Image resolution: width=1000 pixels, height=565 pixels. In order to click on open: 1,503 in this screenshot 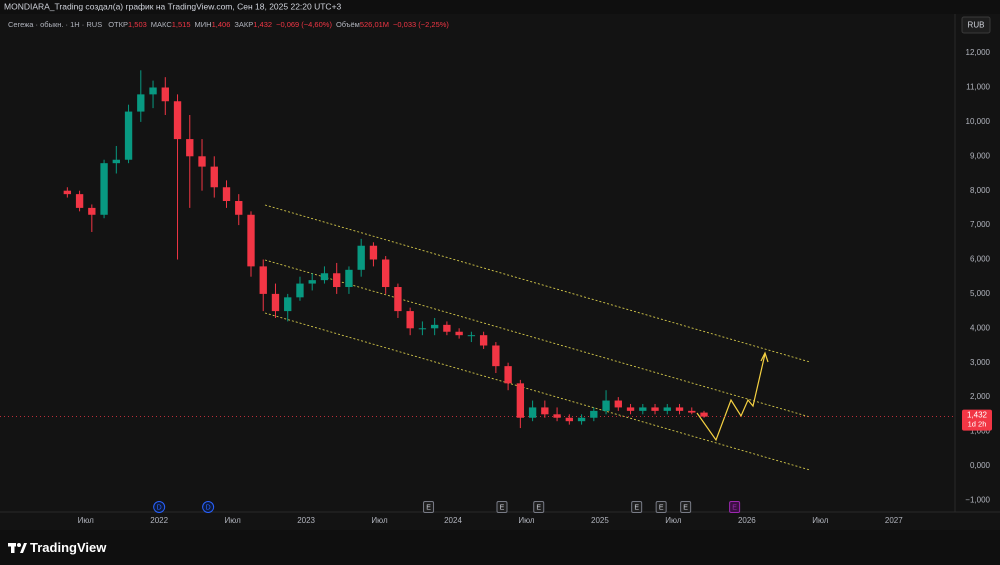, I will do `click(137, 24)`.